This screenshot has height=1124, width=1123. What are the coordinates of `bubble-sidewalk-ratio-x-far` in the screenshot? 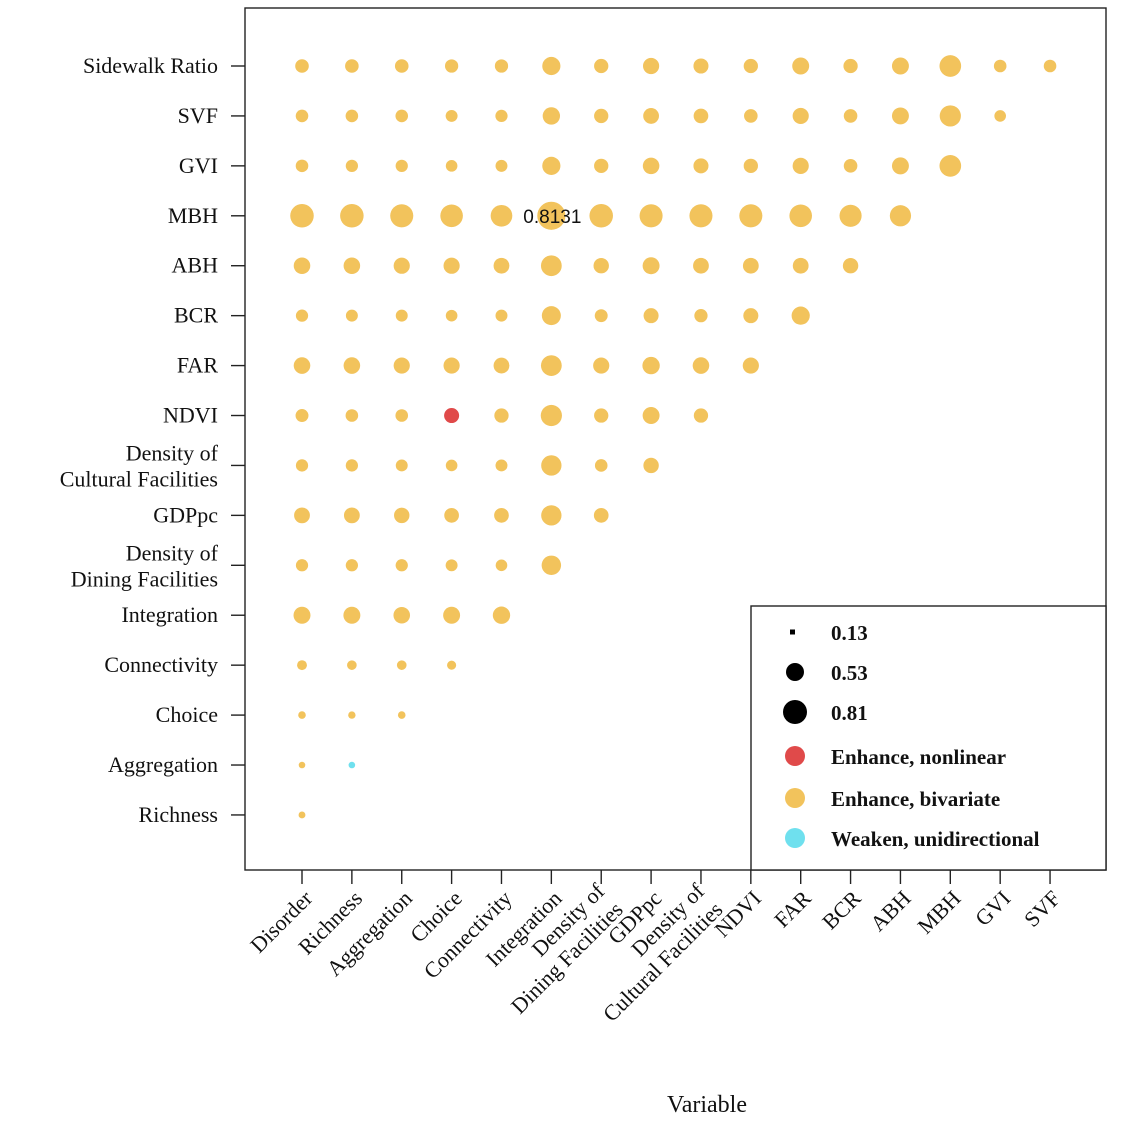 It's located at (801, 66).